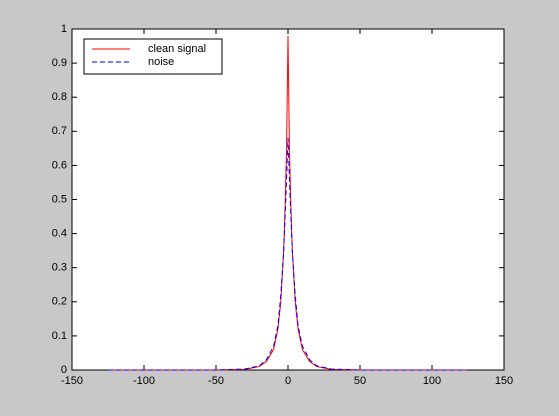 The image size is (559, 416). Describe the element at coordinates (64, 29) in the screenshot. I see `y-tick-label: 1` at that location.